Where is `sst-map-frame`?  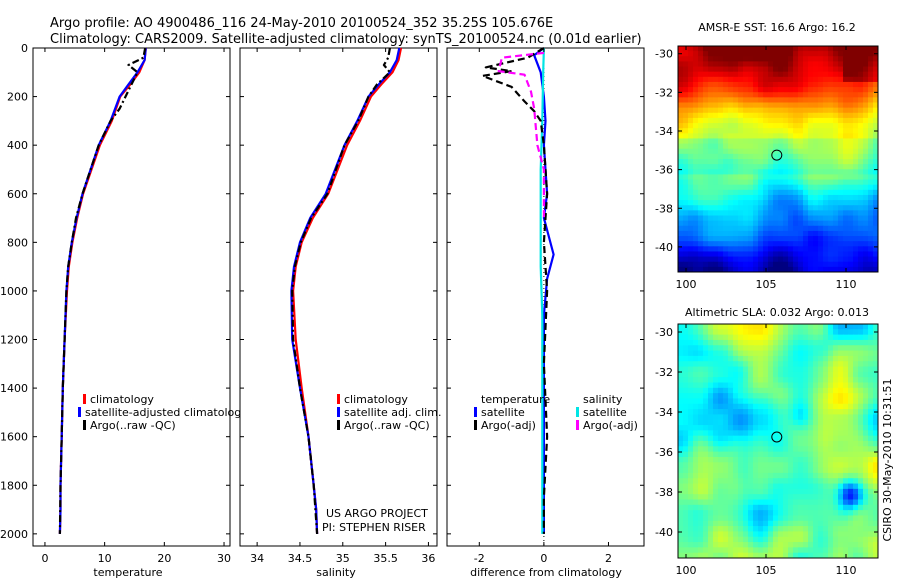
sst-map-frame is located at coordinates (778, 159).